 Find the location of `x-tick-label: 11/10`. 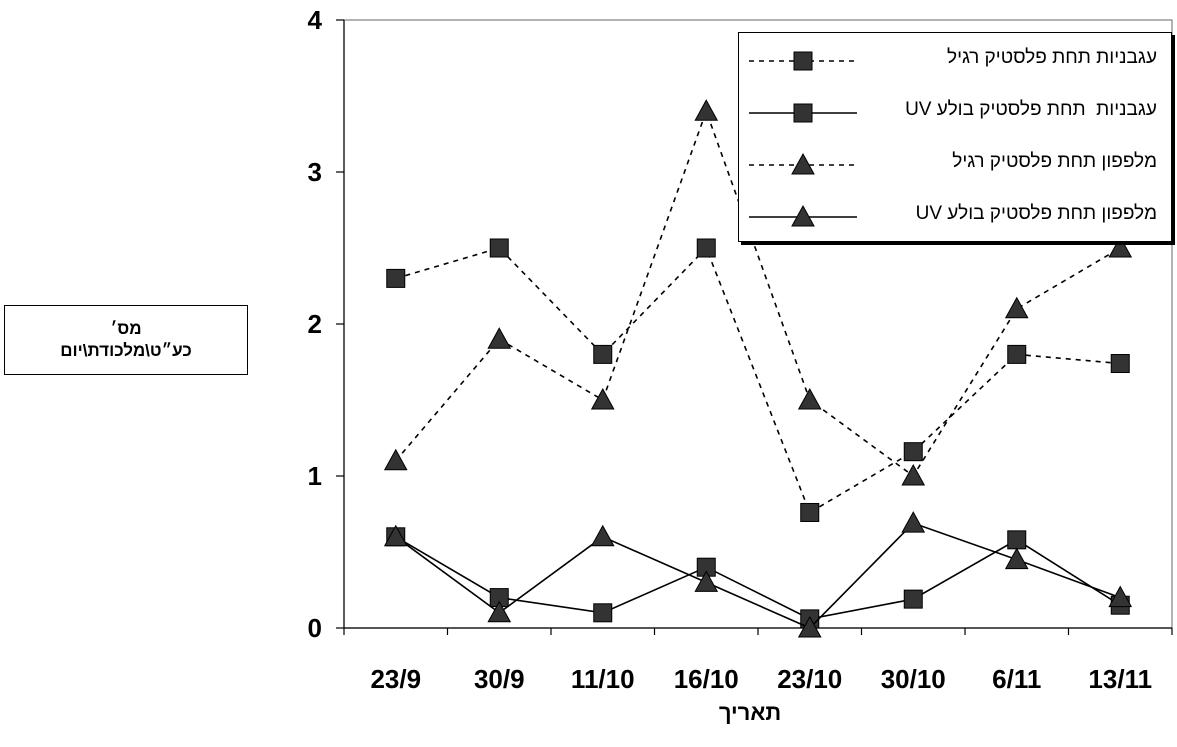

x-tick-label: 11/10 is located at coordinates (603, 679).